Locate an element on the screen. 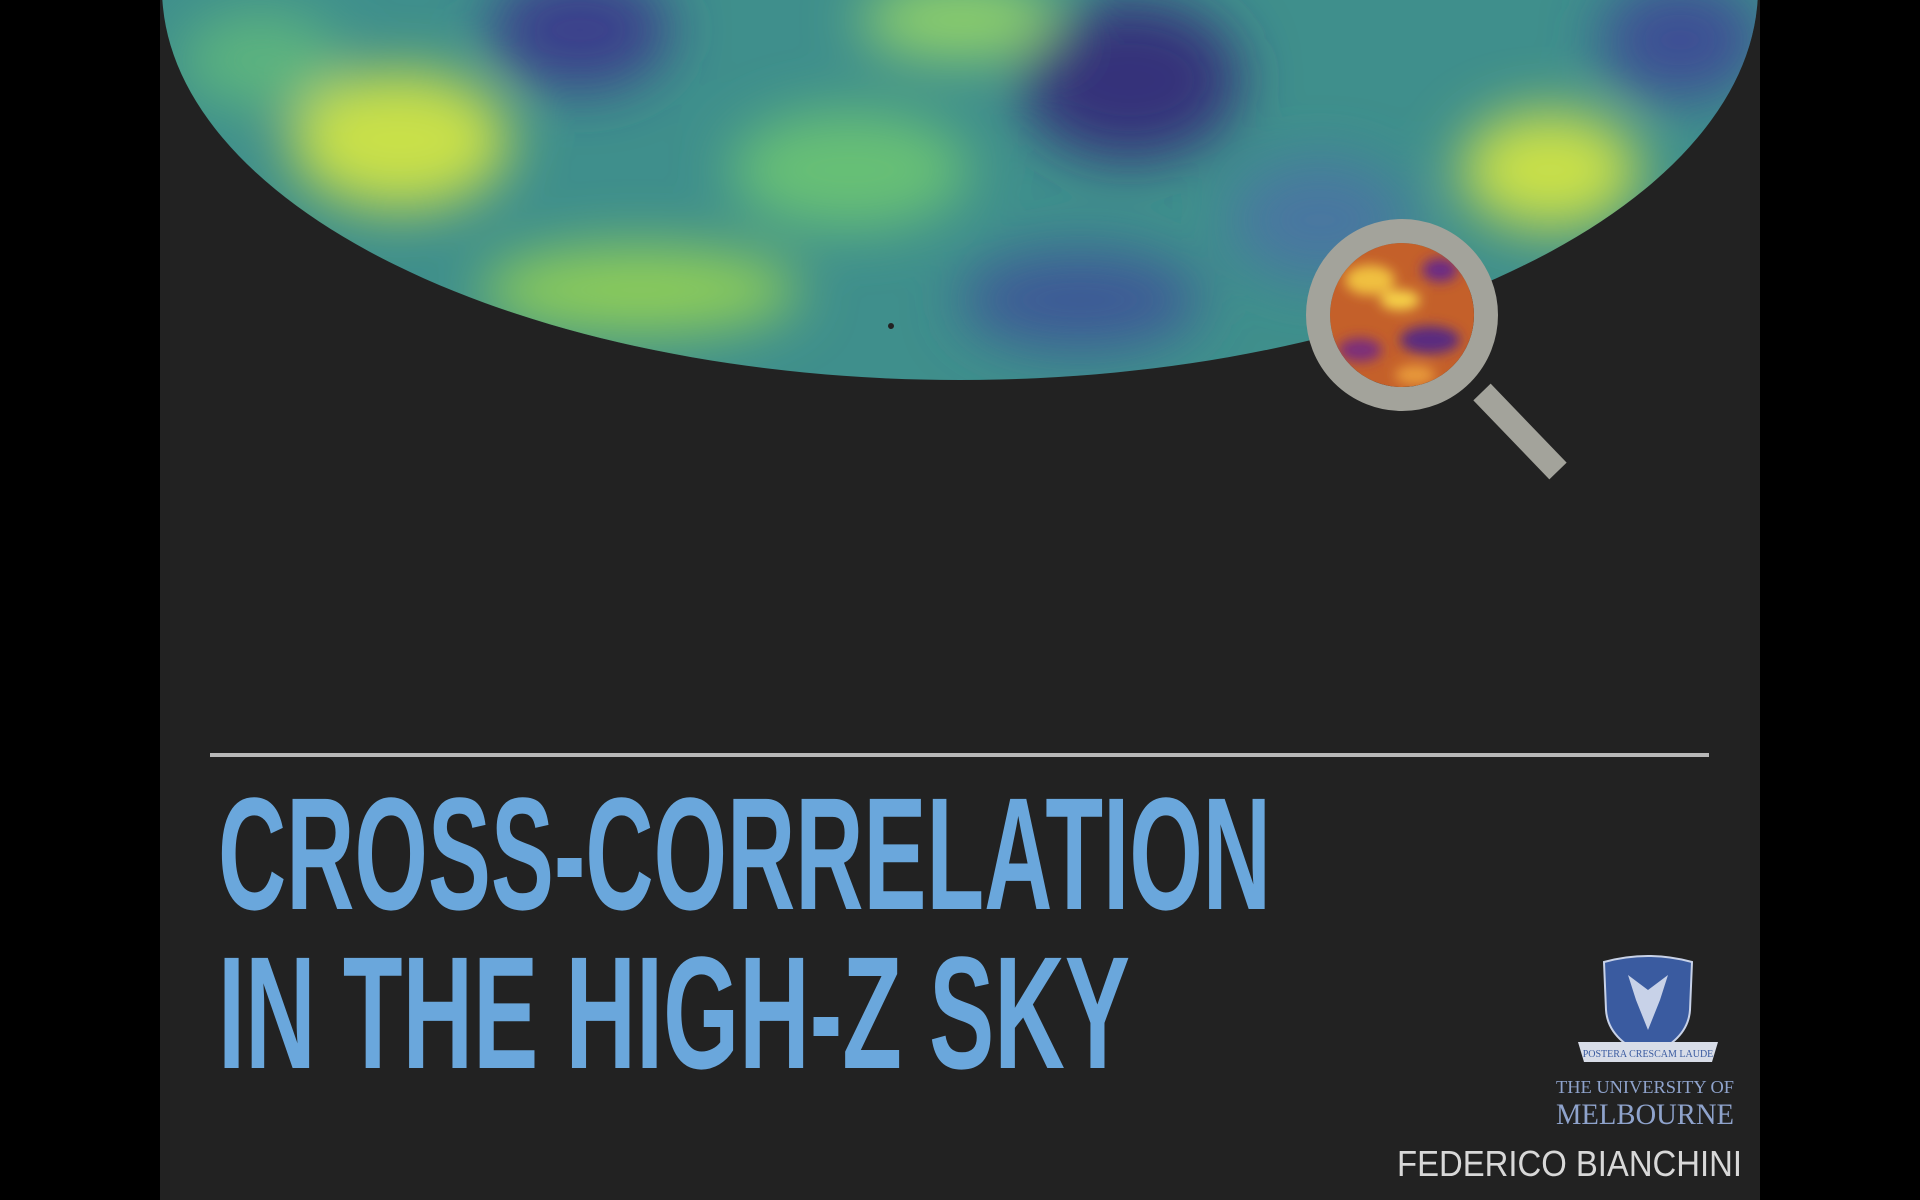 Image resolution: width=1920 pixels, height=1200 pixels. logo-line: THE UNIVERSITY OF is located at coordinates (1645, 1087).